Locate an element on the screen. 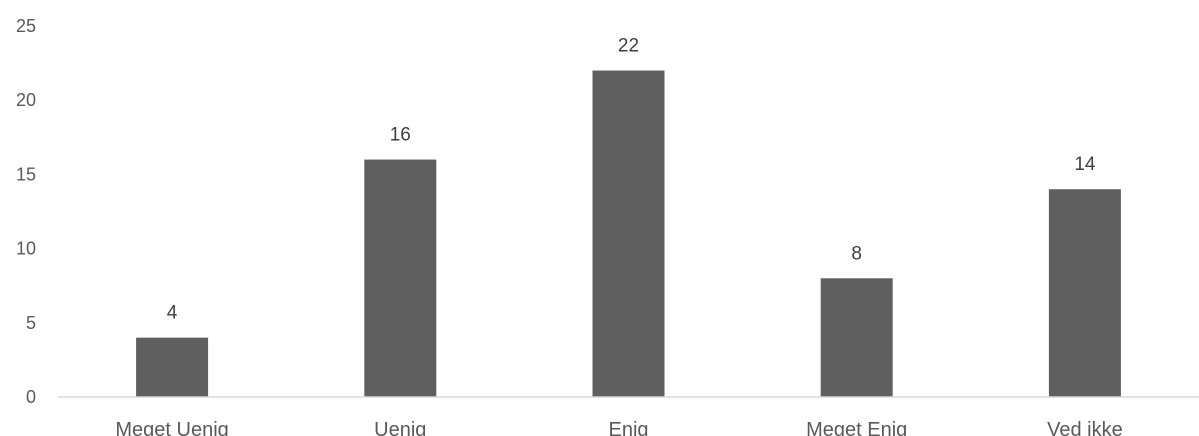 This screenshot has height=436, width=1199. x-tick-label: Ved ikke is located at coordinates (1085, 427).